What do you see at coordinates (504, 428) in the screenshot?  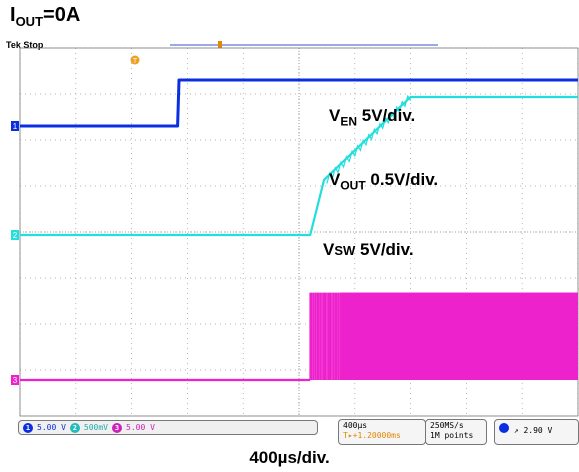 I see `trigger-source-icon` at bounding box center [504, 428].